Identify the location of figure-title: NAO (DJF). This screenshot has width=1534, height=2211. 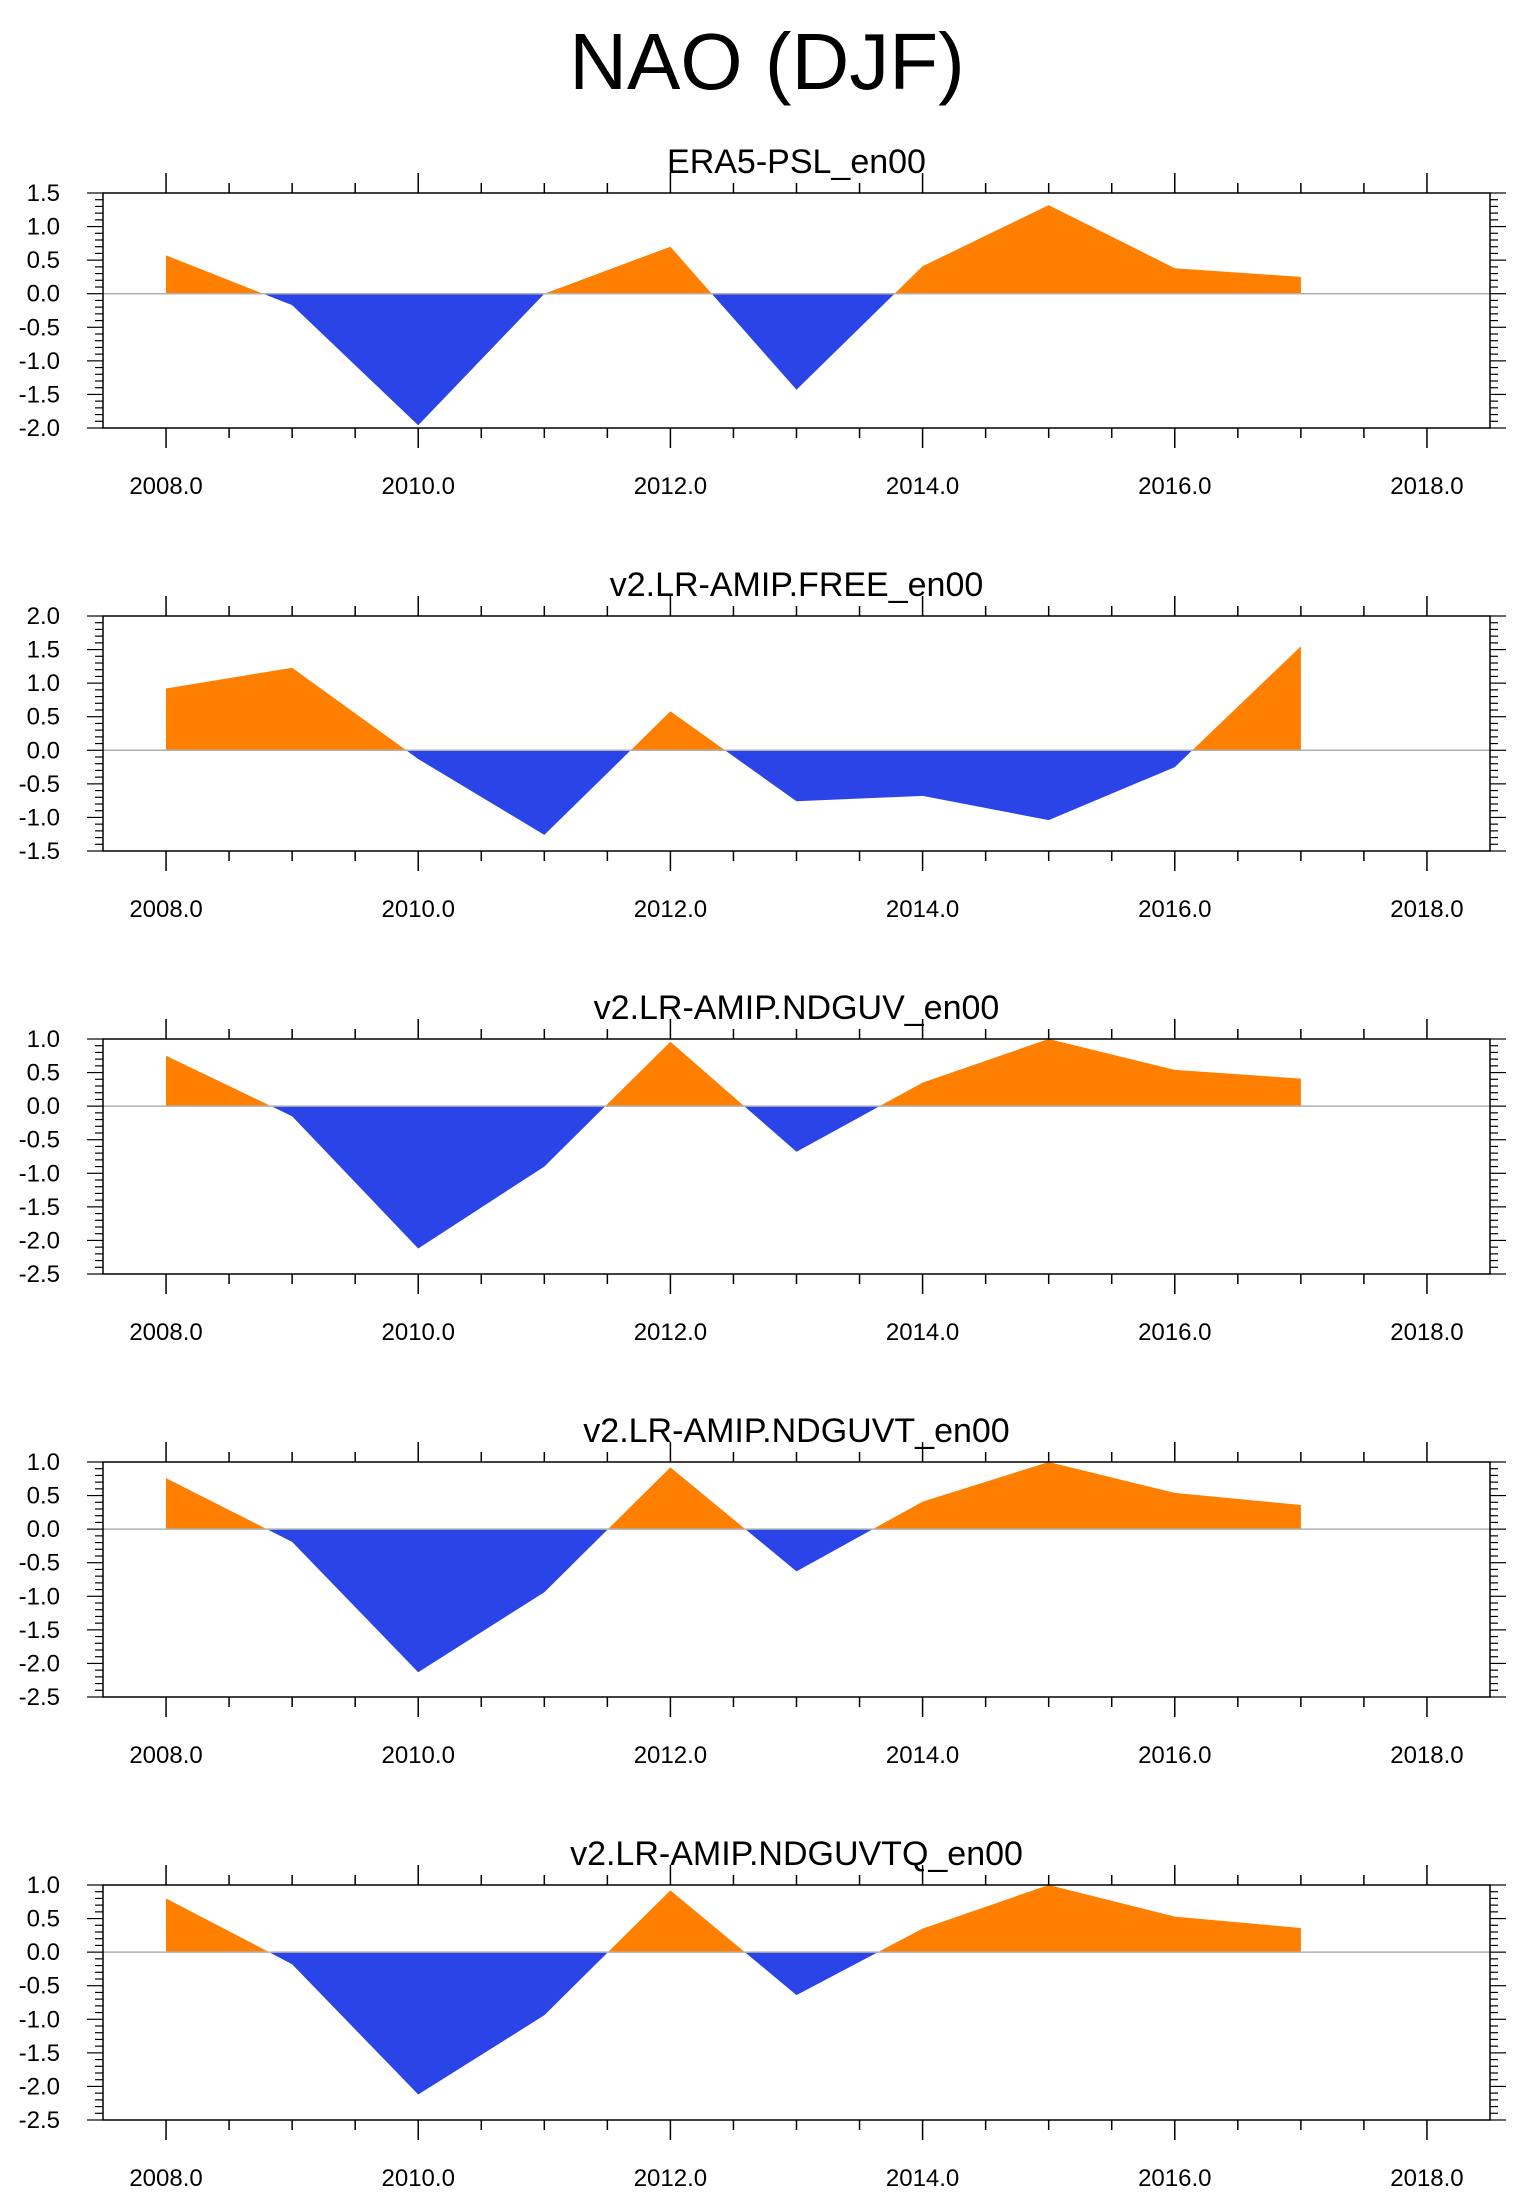
(767, 61).